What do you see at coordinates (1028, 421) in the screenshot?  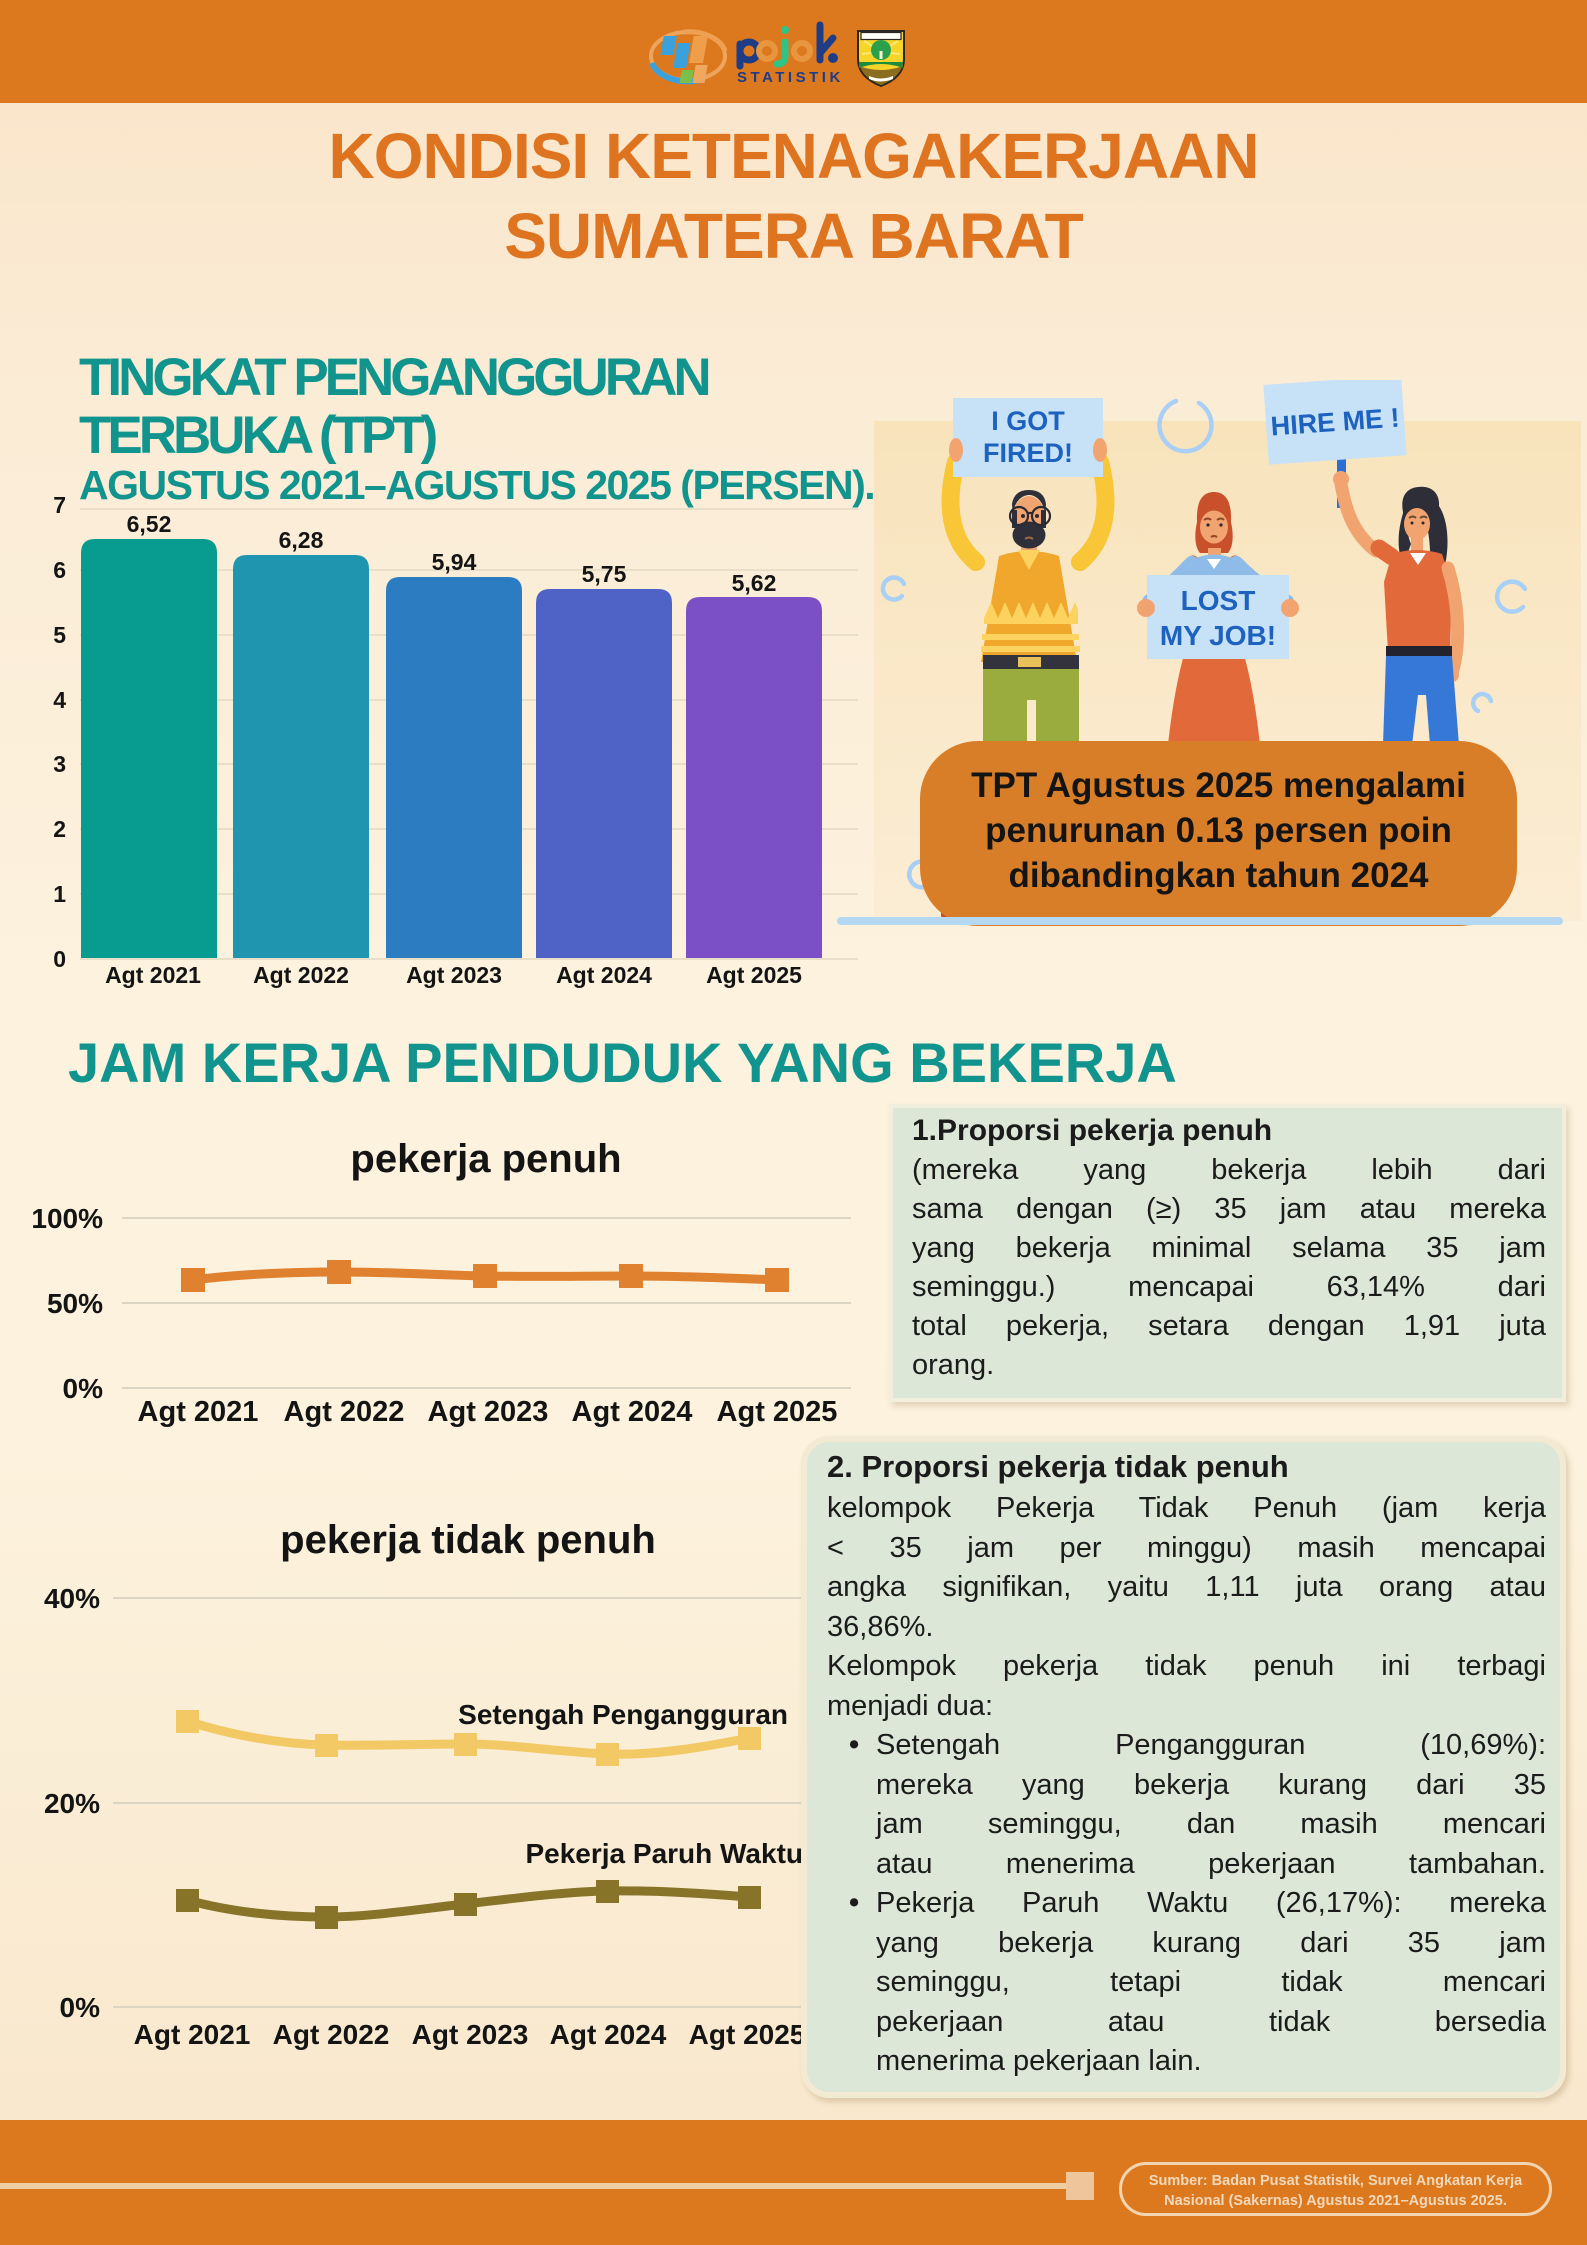 I see `svg-text: I GOT` at bounding box center [1028, 421].